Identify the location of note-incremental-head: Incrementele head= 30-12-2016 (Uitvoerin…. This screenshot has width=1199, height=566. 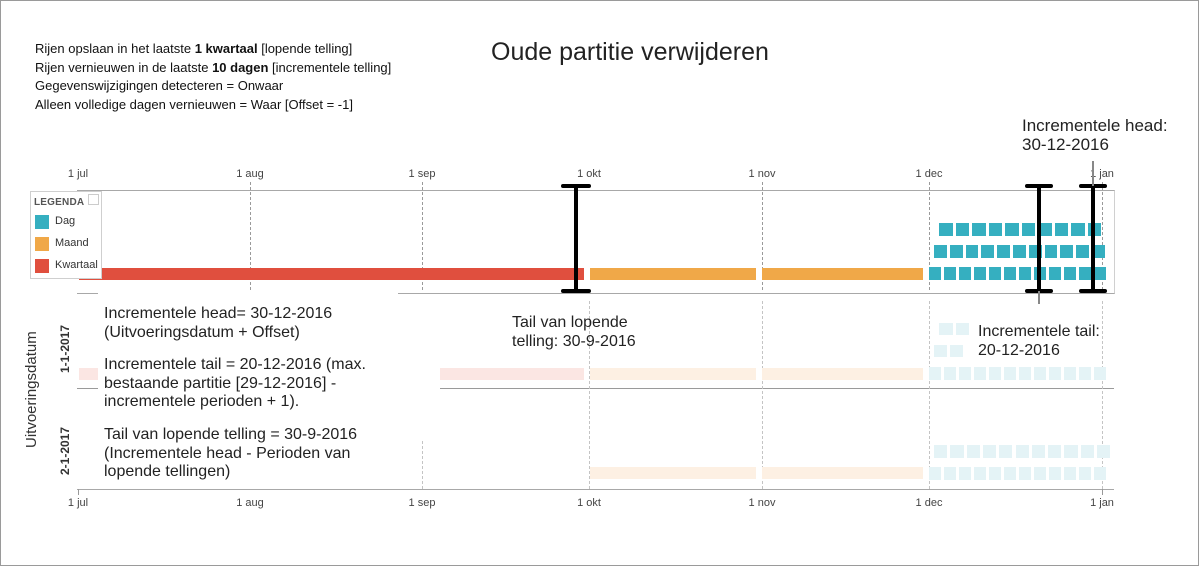
(218, 323).